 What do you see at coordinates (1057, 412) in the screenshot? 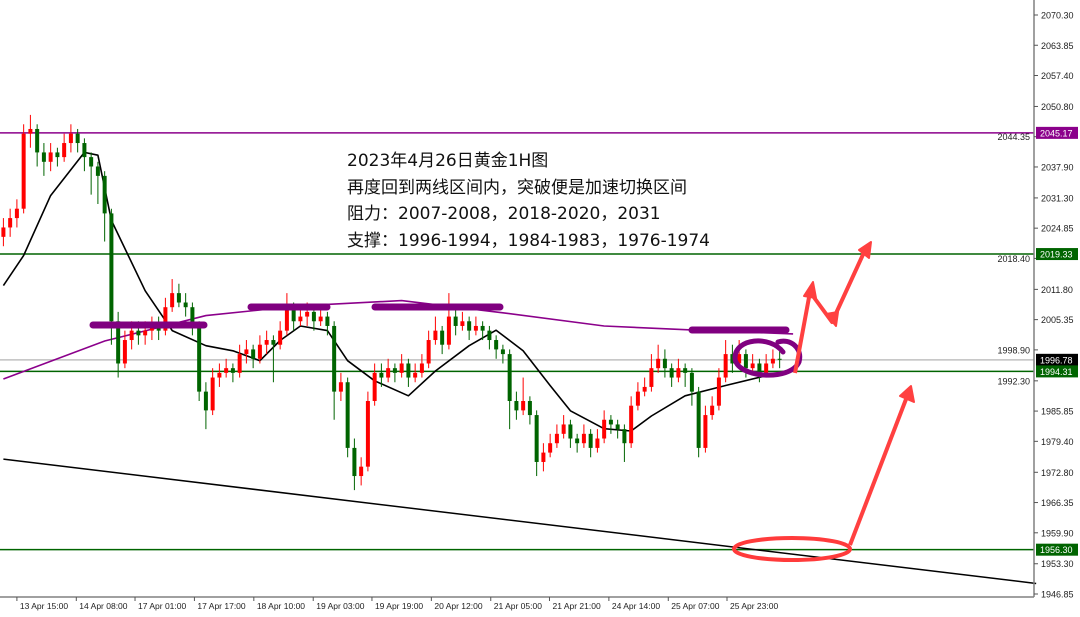
I see `y-tick-label: 1985.85` at bounding box center [1057, 412].